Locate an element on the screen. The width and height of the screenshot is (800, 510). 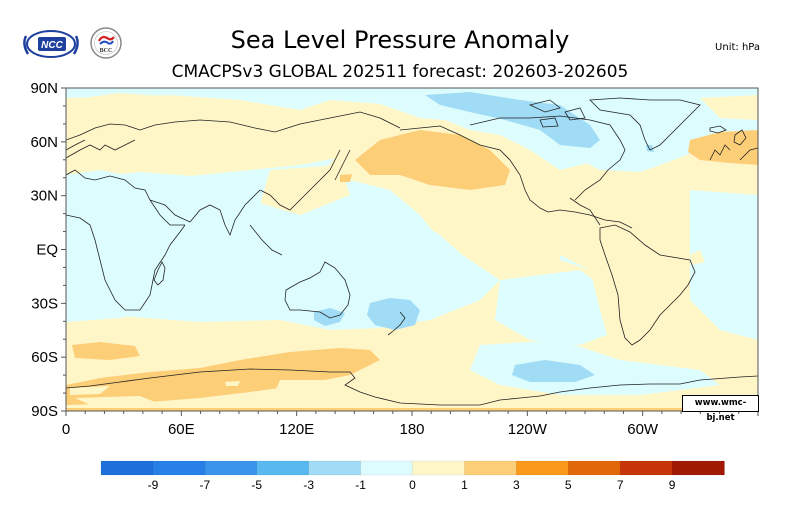
colorbar-label: 3 is located at coordinates (516, 485).